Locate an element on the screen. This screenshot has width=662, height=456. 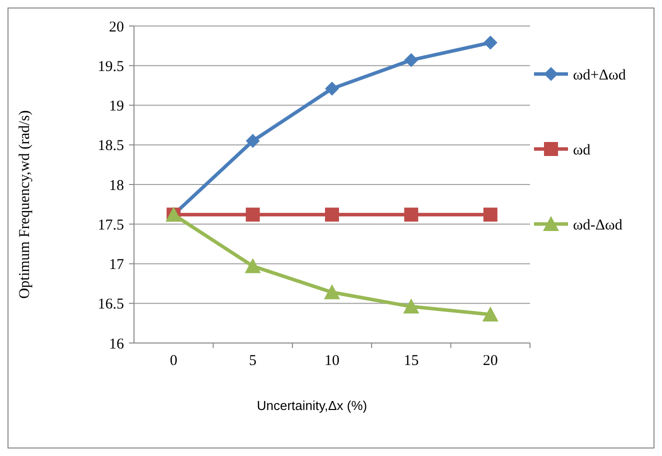
x-tick-label: 20 is located at coordinates (490, 361).